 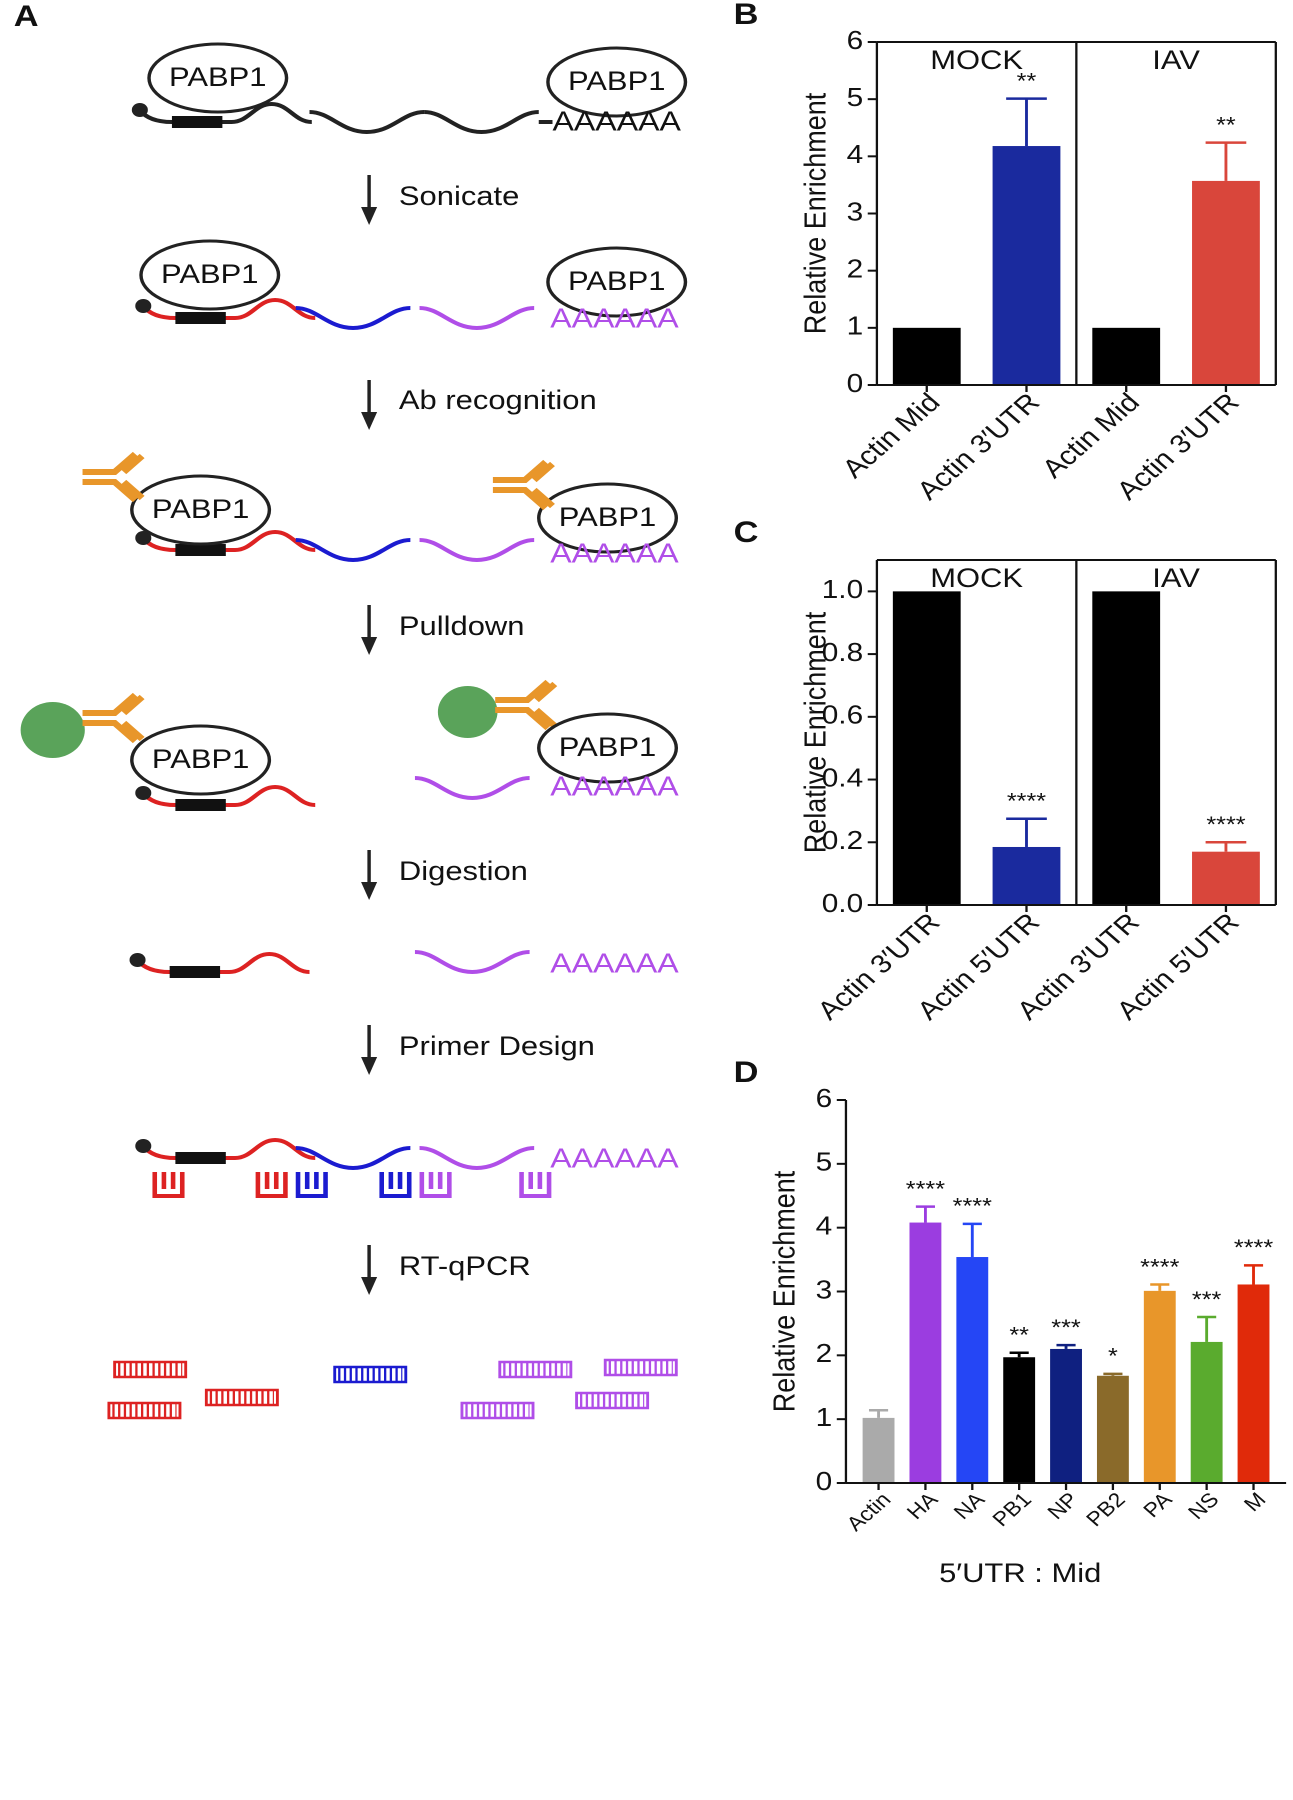 I want to click on step-label: Sonicate, so click(x=459, y=197).